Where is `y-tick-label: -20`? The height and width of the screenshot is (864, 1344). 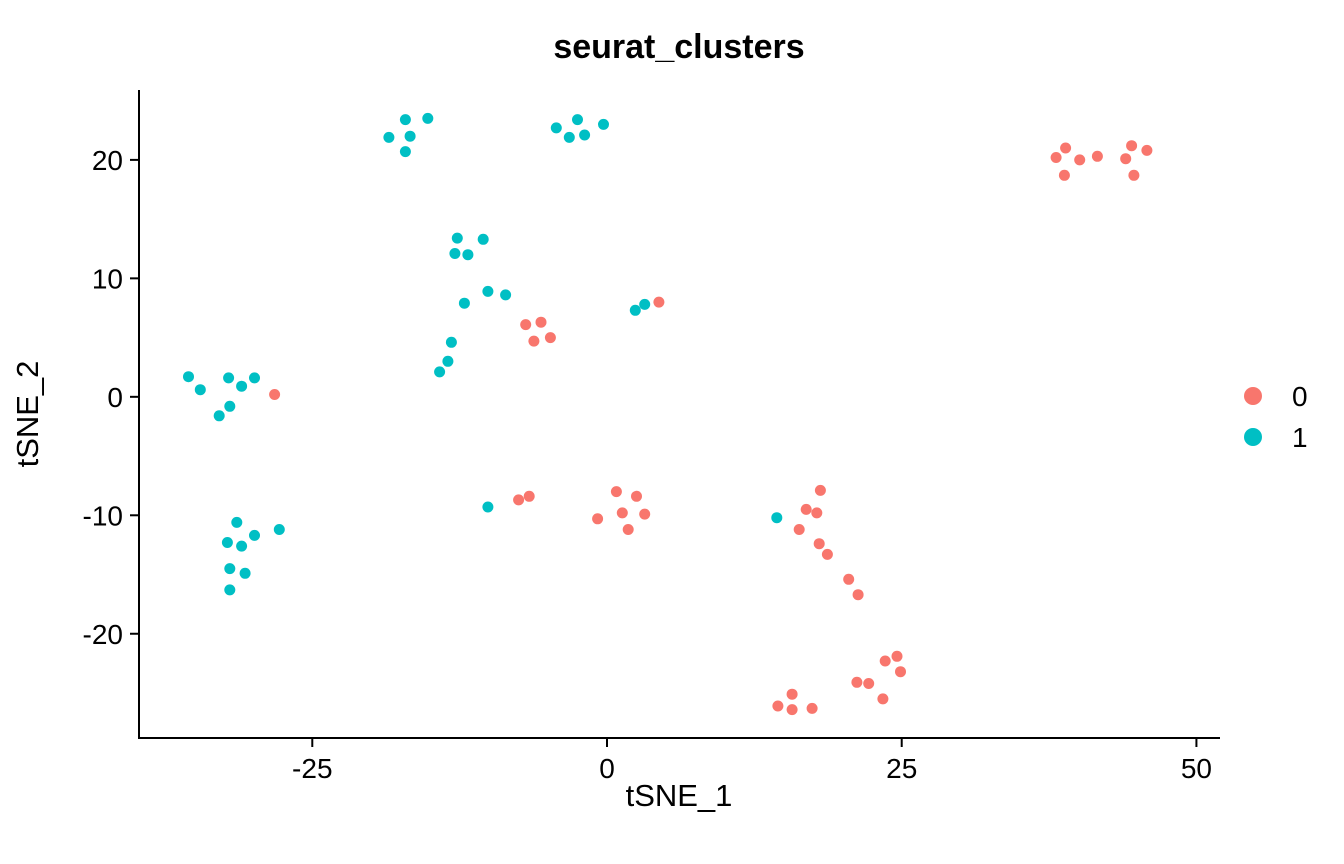
y-tick-label: -20 is located at coordinates (103, 634).